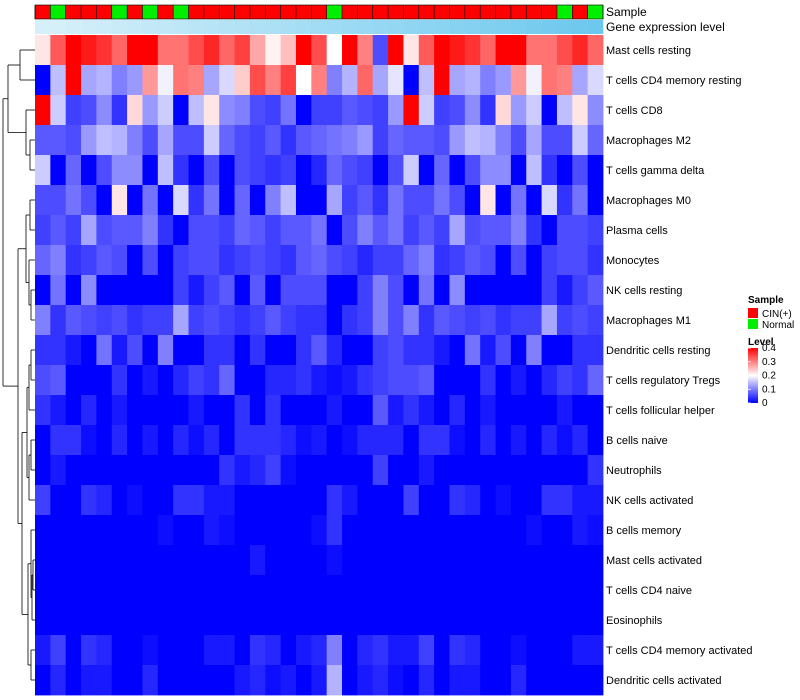  I want to click on row-label: Mast cells activated, so click(654, 561).